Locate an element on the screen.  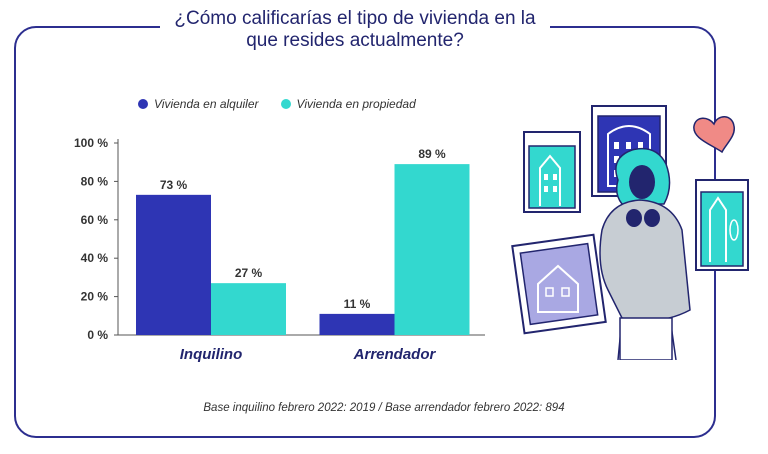
legend-swatch-alquiler is located at coordinates (143, 104).